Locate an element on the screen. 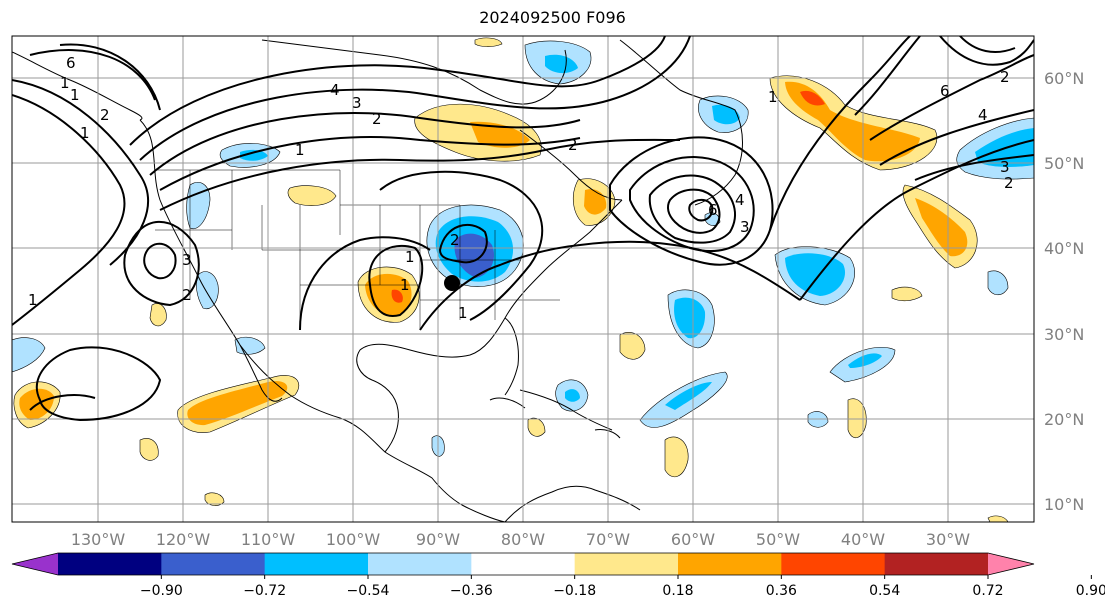 The height and width of the screenshot is (615, 1105). lon-label: 120°W is located at coordinates (183, 539).